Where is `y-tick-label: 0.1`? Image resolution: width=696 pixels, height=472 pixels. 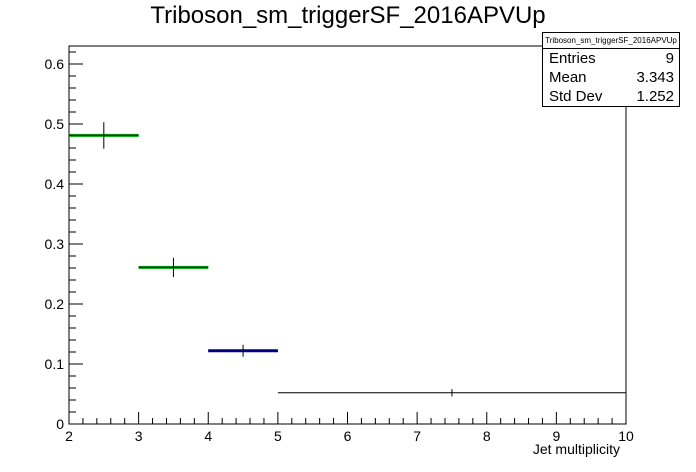
y-tick-label: 0.1 is located at coordinates (55, 364).